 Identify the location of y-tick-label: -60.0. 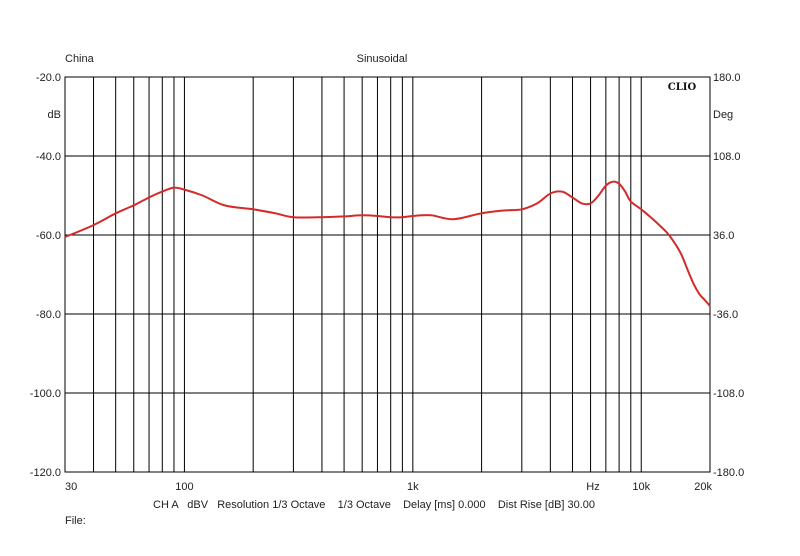
(48, 236).